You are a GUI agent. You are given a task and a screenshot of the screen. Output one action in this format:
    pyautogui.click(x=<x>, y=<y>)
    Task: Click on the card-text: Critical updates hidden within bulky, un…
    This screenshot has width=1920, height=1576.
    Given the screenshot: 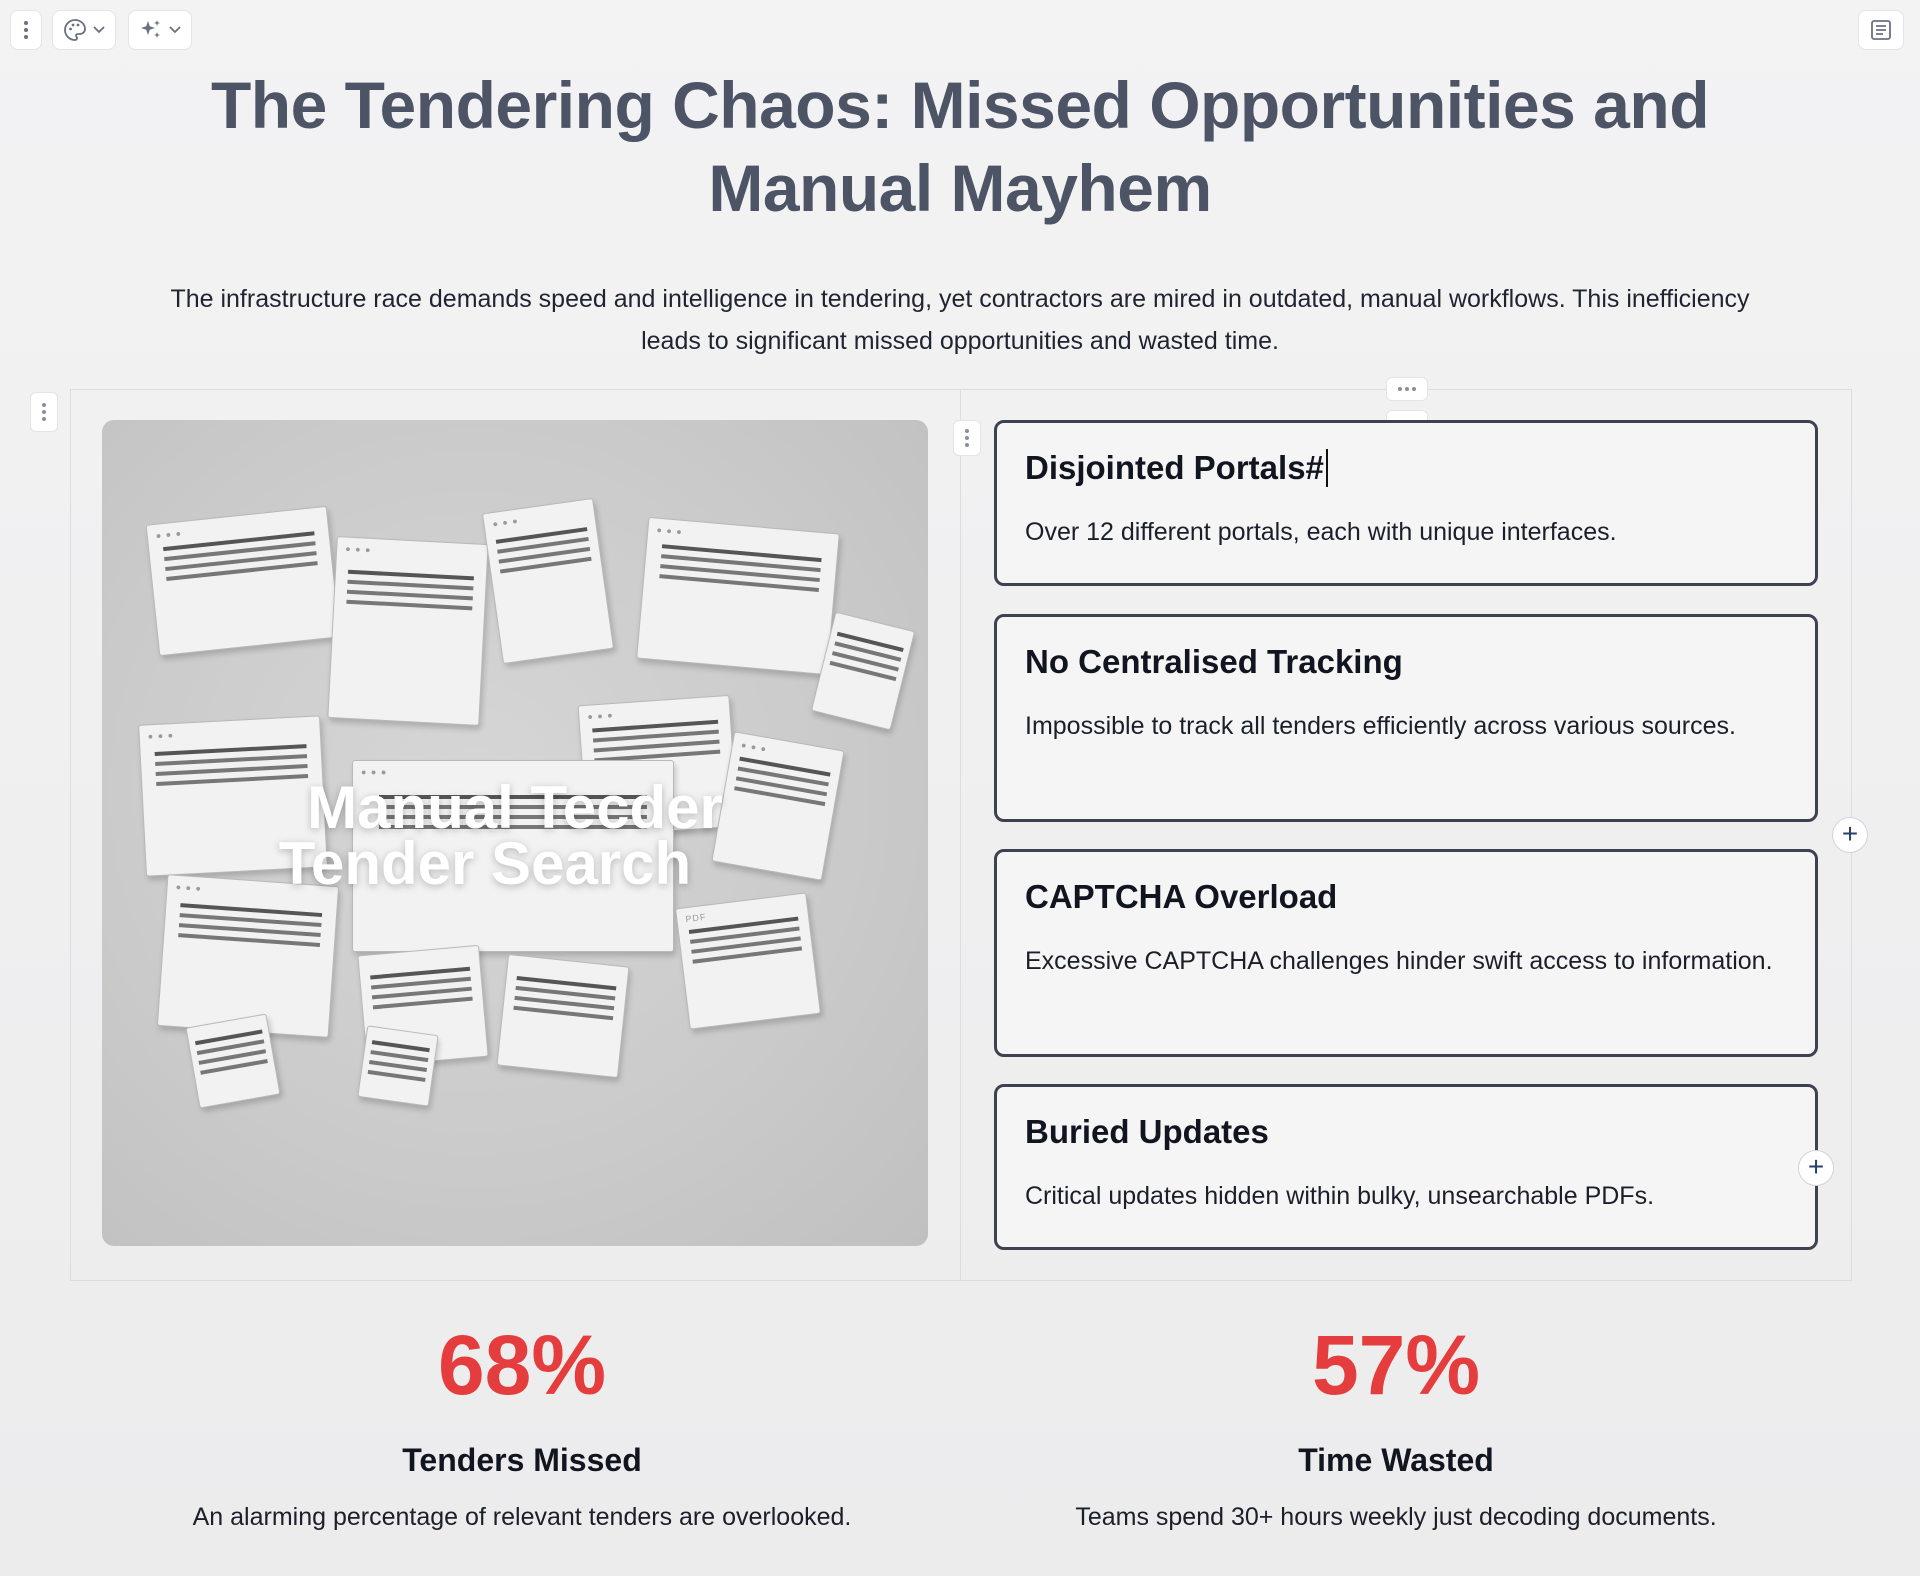 What is the action you would take?
    pyautogui.click(x=1340, y=1196)
    